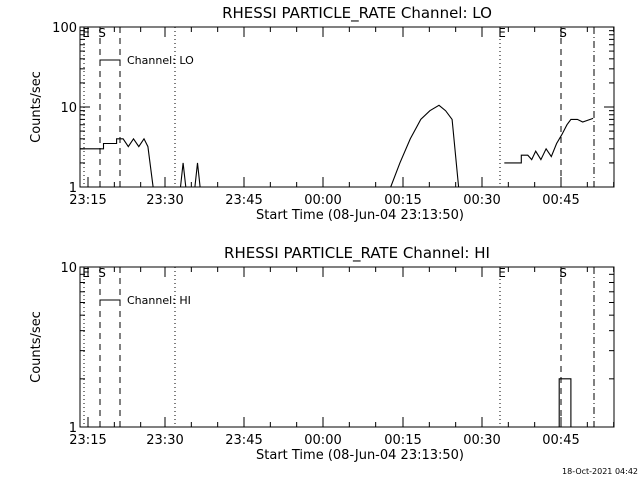  What do you see at coordinates (160, 60) in the screenshot?
I see `legend-label: Channel: LO` at bounding box center [160, 60].